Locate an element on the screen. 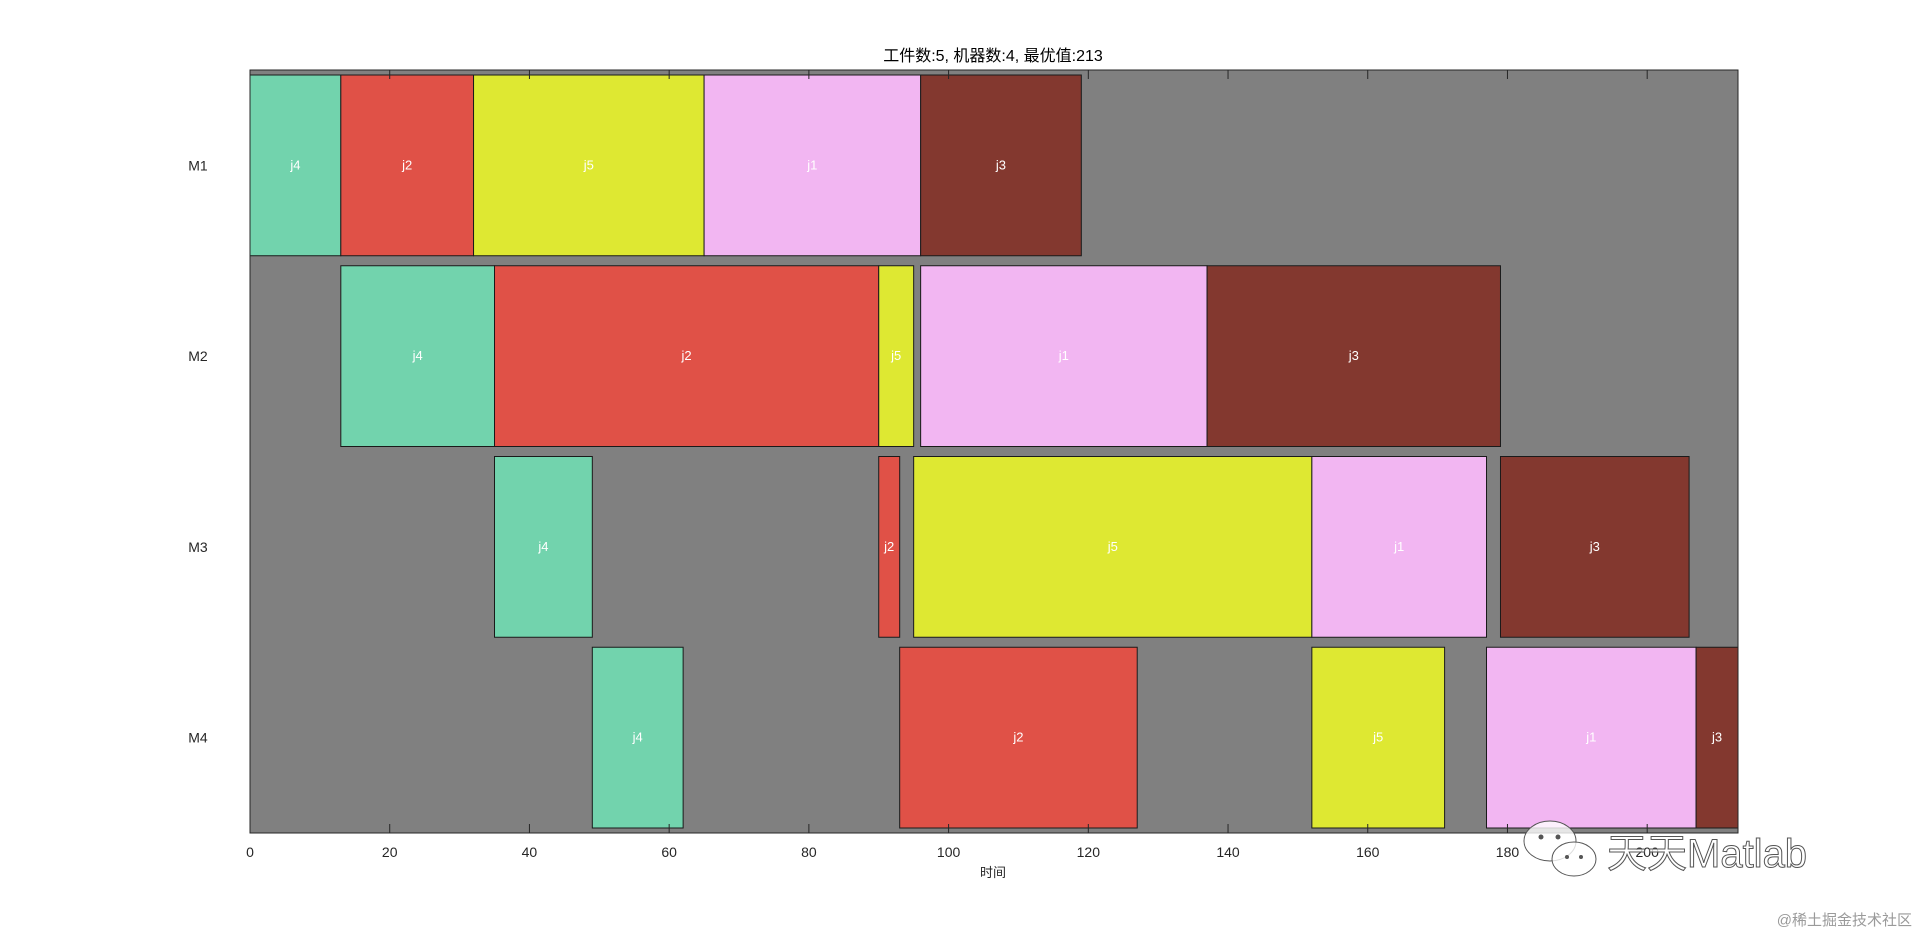  task-label-m2-j2: j2 is located at coordinates (686, 355).